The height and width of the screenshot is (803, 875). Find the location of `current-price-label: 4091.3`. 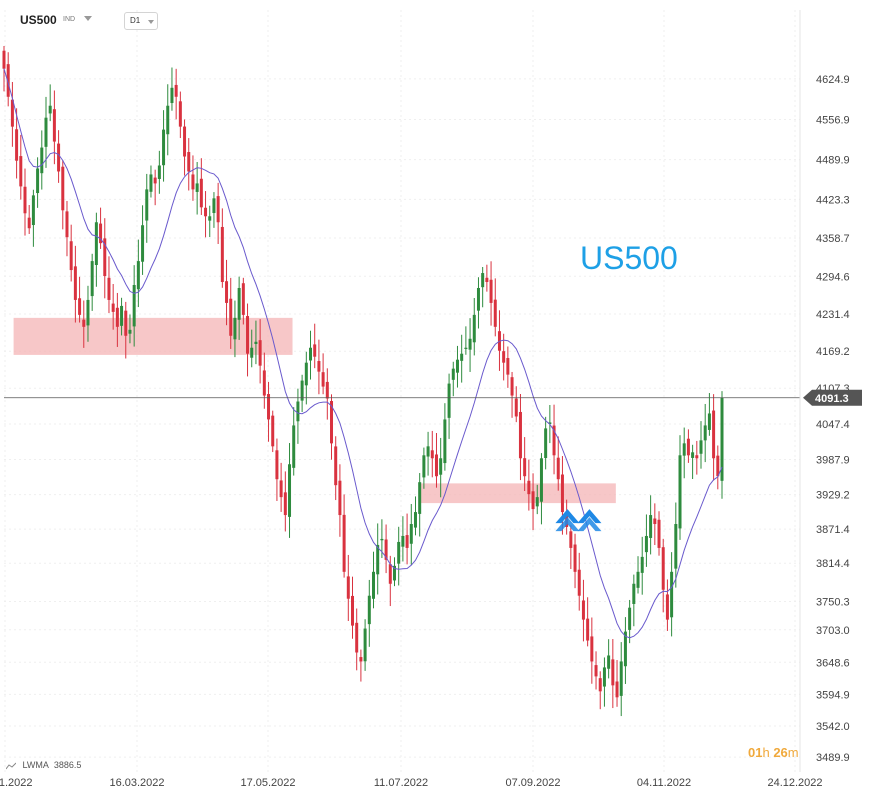

current-price-label: 4091.3 is located at coordinates (832, 399).